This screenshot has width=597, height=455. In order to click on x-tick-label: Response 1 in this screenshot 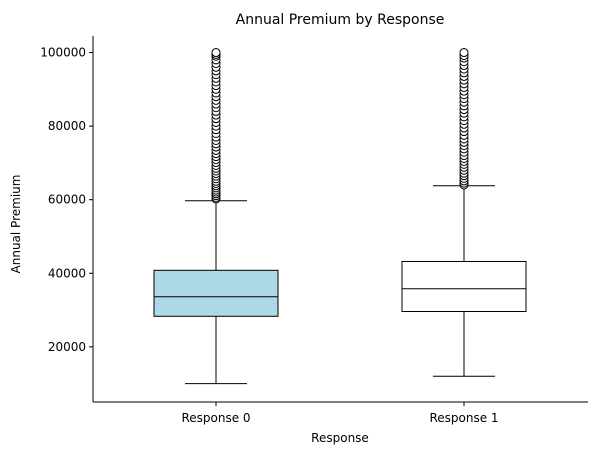, I will do `click(463, 418)`.